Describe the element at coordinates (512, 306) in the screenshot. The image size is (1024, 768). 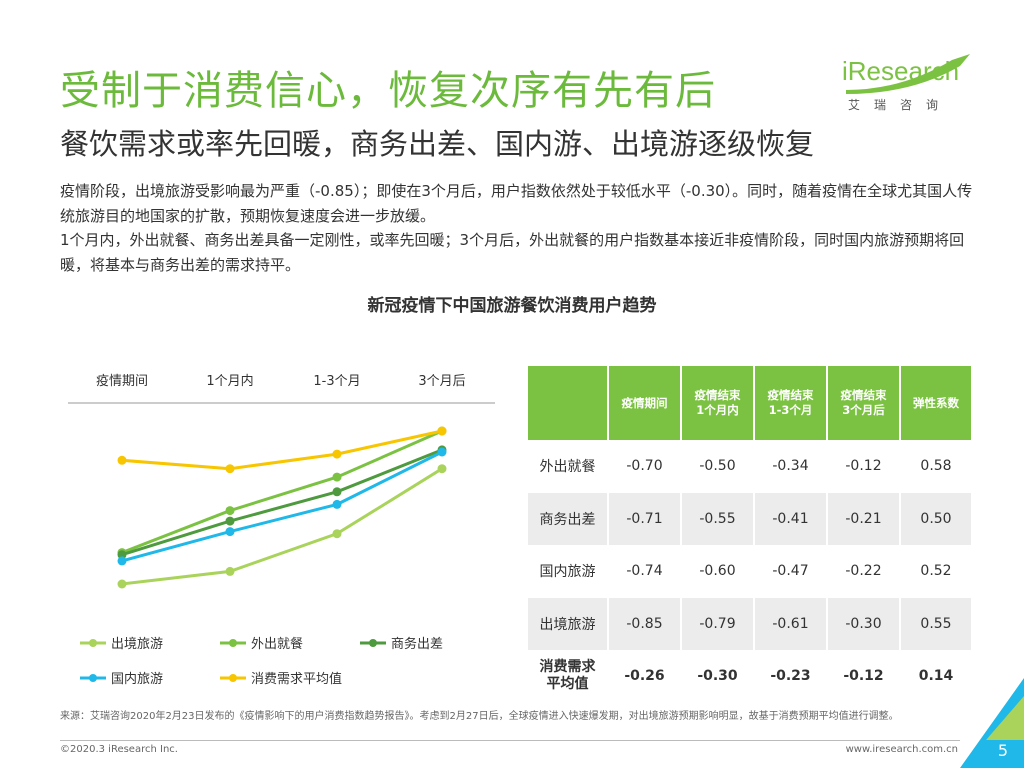
I see `chart-title: 新冠疫情下中国旅游餐饮消费用户趋势` at that location.